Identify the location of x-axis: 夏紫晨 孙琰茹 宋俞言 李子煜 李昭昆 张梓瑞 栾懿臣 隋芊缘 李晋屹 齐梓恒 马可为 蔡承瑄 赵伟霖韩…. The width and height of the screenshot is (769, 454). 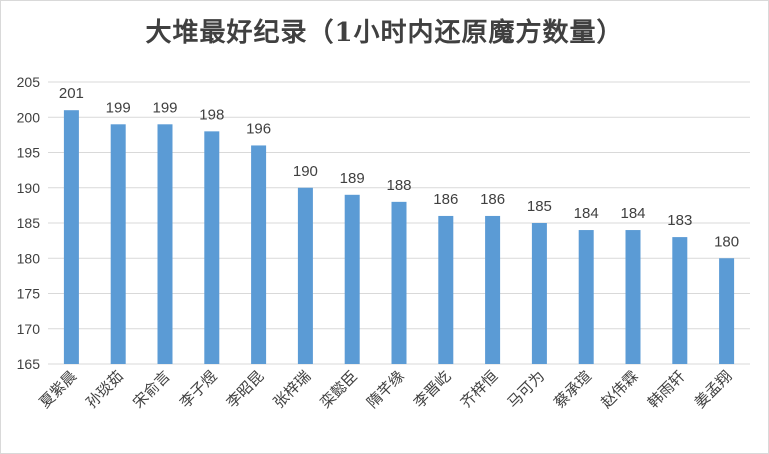
(386, 389).